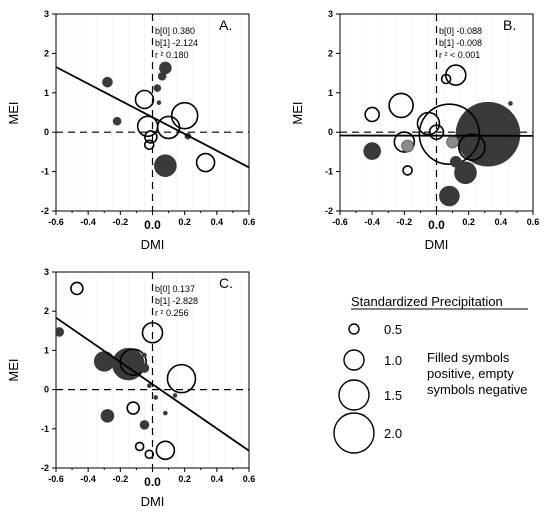  What do you see at coordinates (176, 43) in the screenshot?
I see `regression-stat: b[1] -2.124` at bounding box center [176, 43].